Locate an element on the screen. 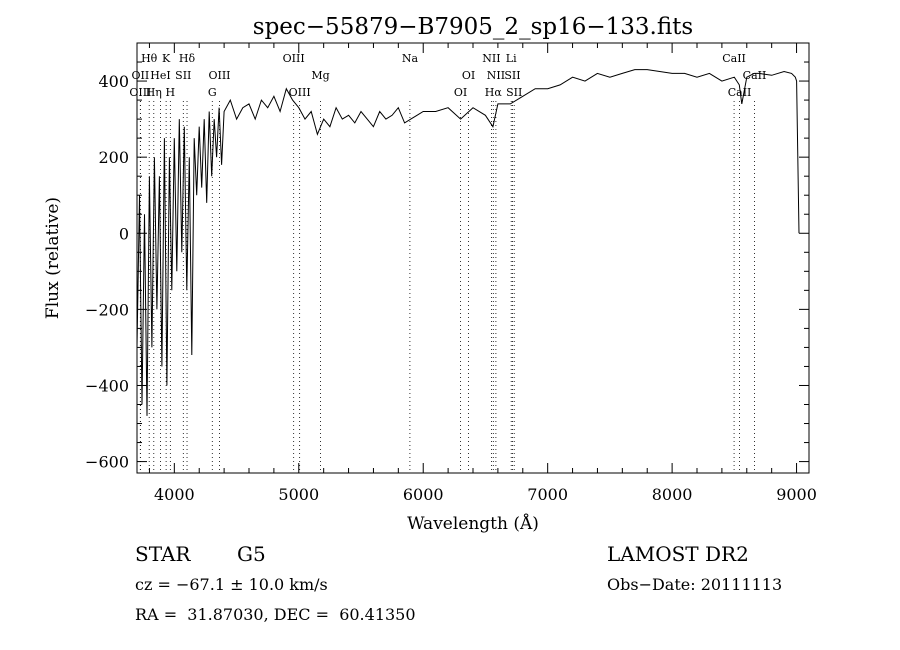  x-tick-label: 5000 is located at coordinates (298, 494).